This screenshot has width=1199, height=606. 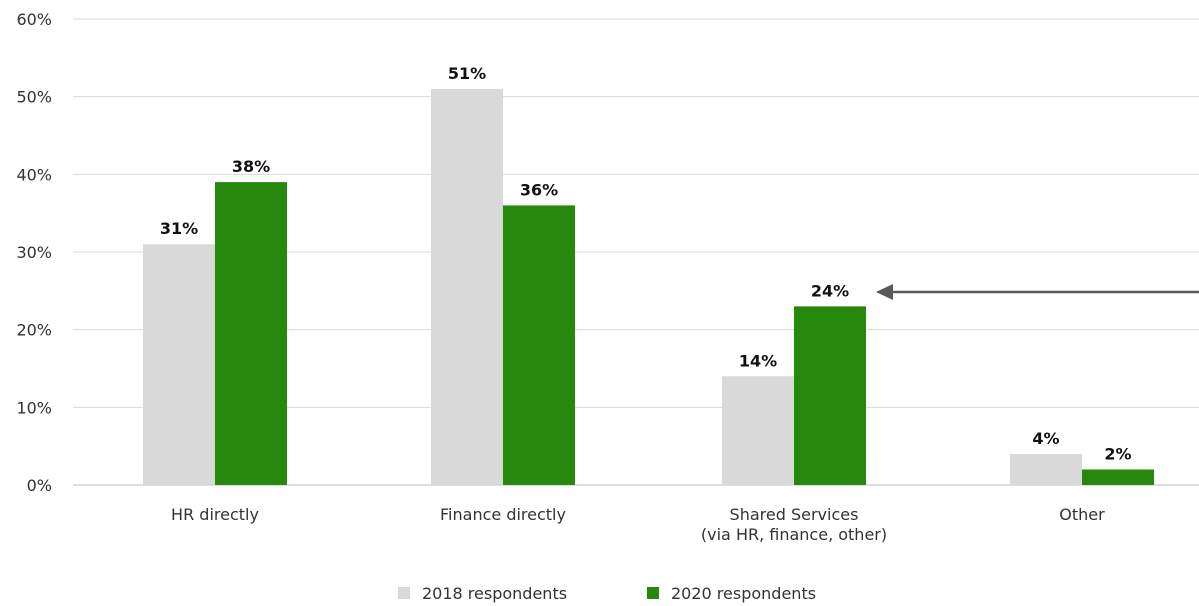 I want to click on data-label: 2%, so click(x=1117, y=453).